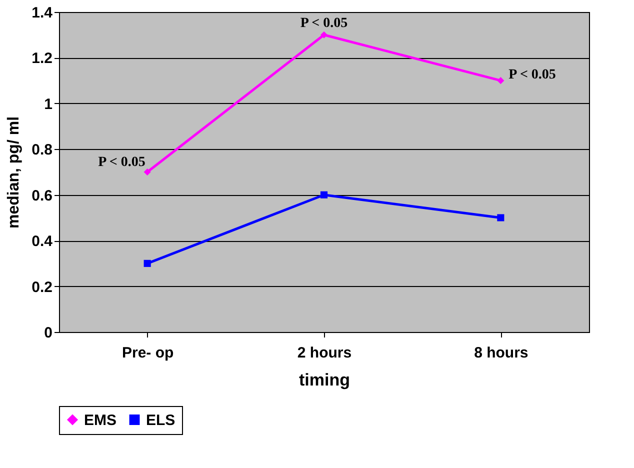 The image size is (634, 468). What do you see at coordinates (148, 353) in the screenshot?
I see `x-tick-label: Pre- op` at bounding box center [148, 353].